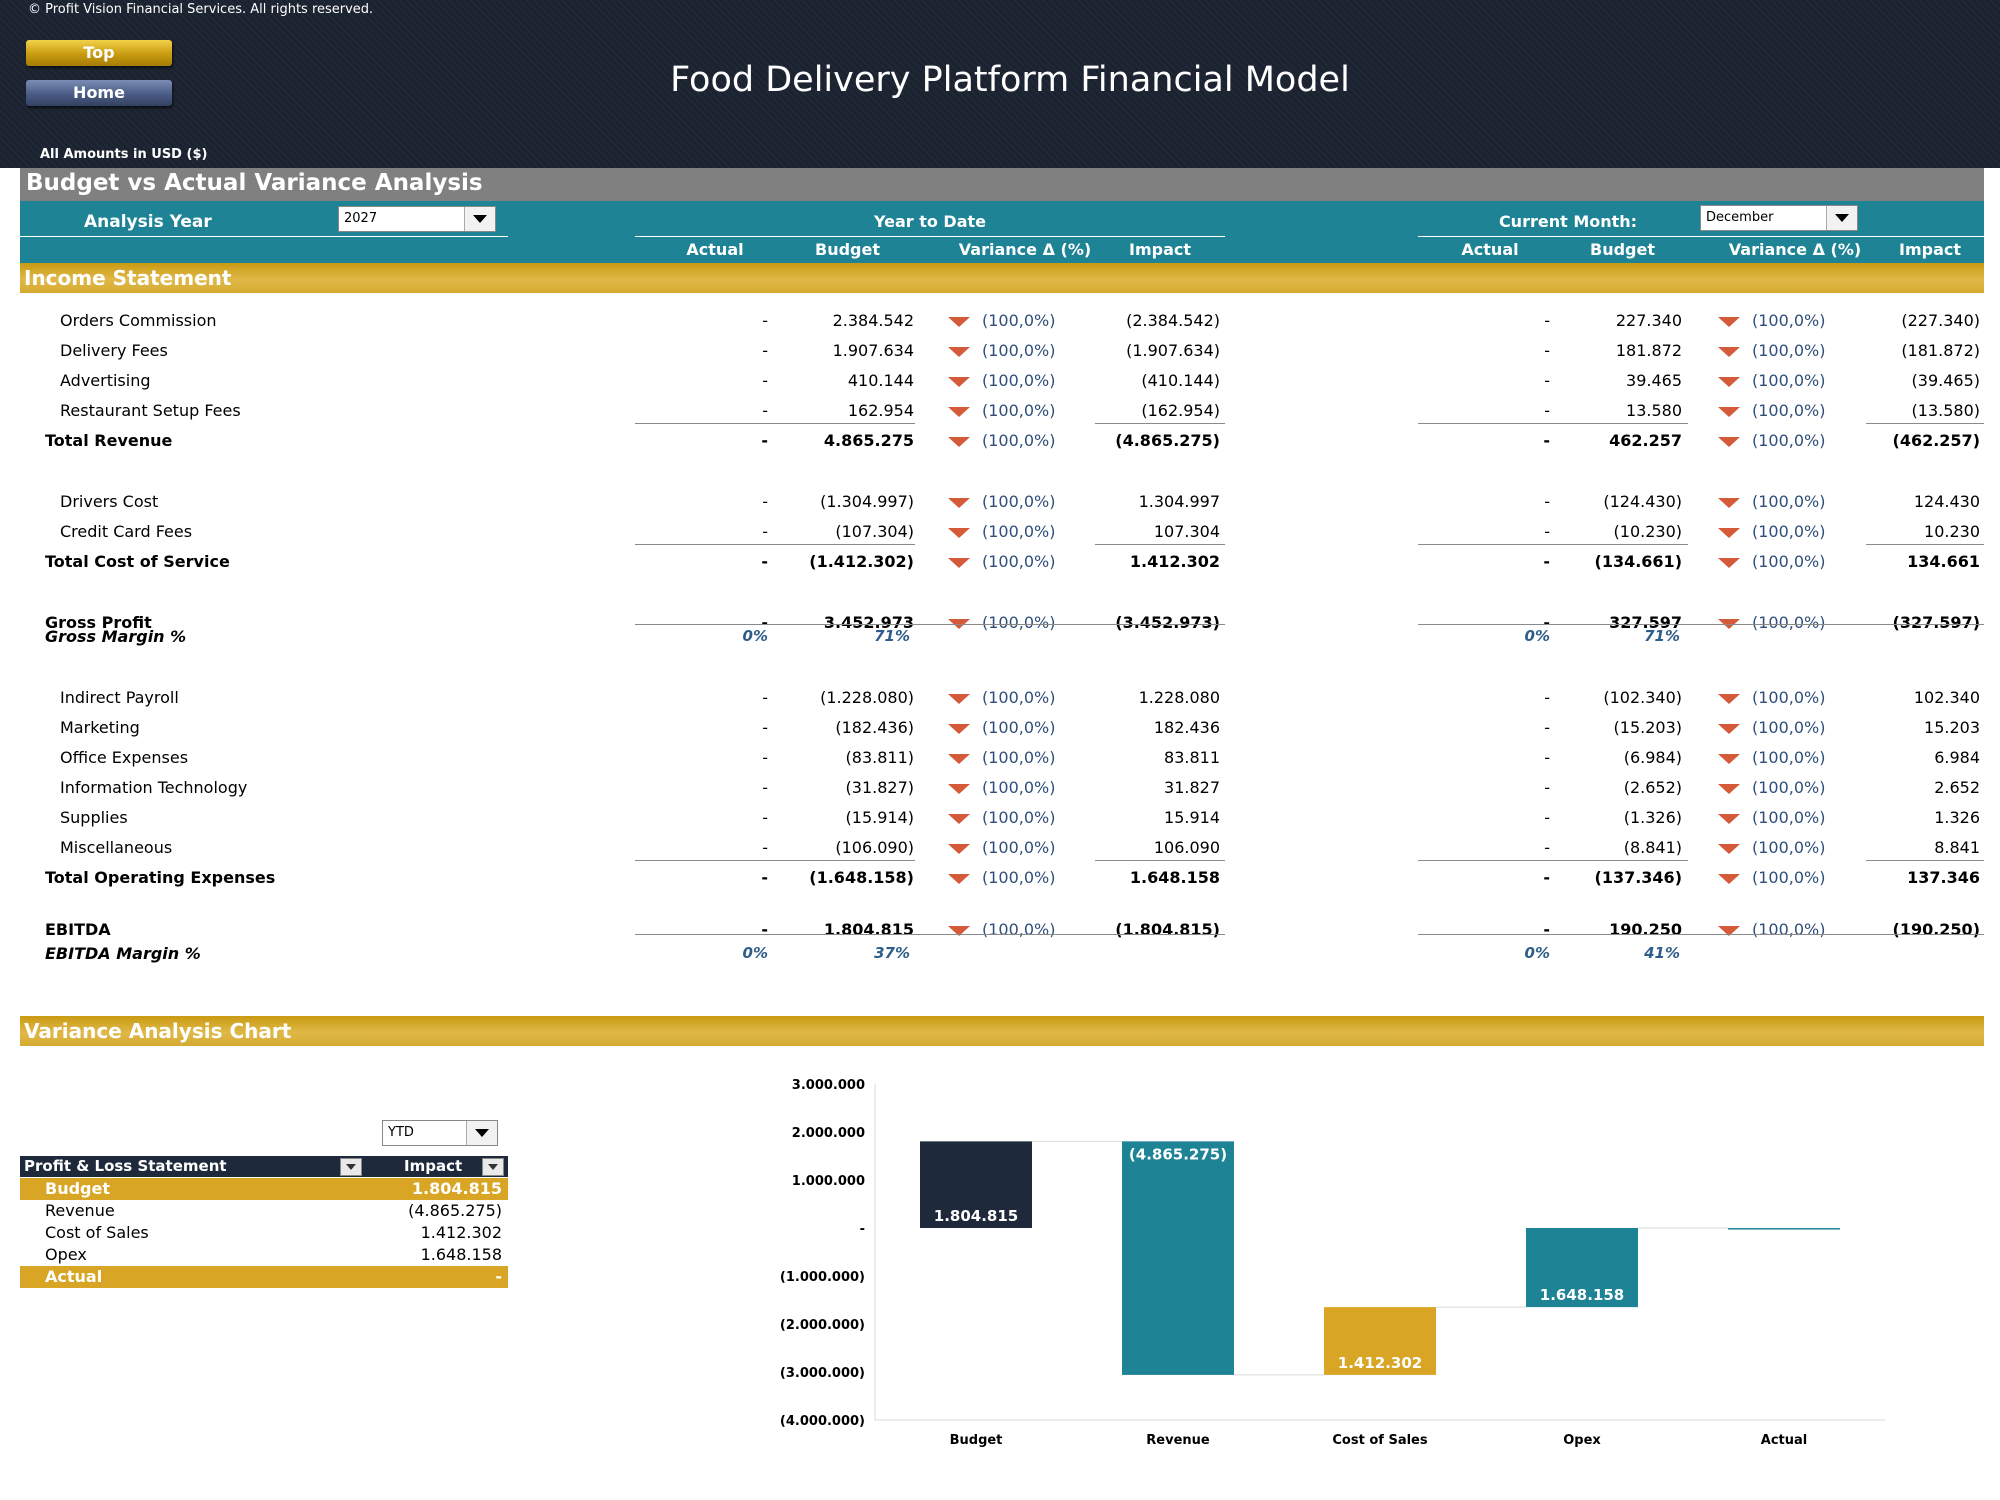 Image resolution: width=2000 pixels, height=1500 pixels. Describe the element at coordinates (1178, 1258) in the screenshot. I see `waterfall-bar` at that location.